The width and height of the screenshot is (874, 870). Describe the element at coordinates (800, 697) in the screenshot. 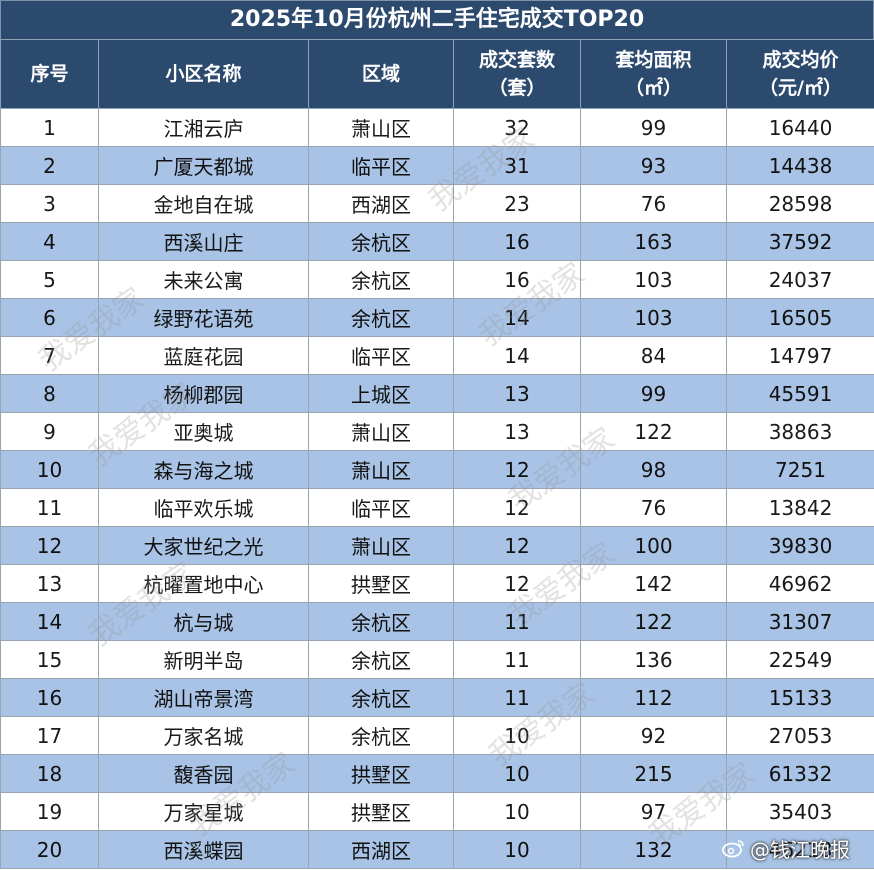

I see `cell-price: 15133` at that location.